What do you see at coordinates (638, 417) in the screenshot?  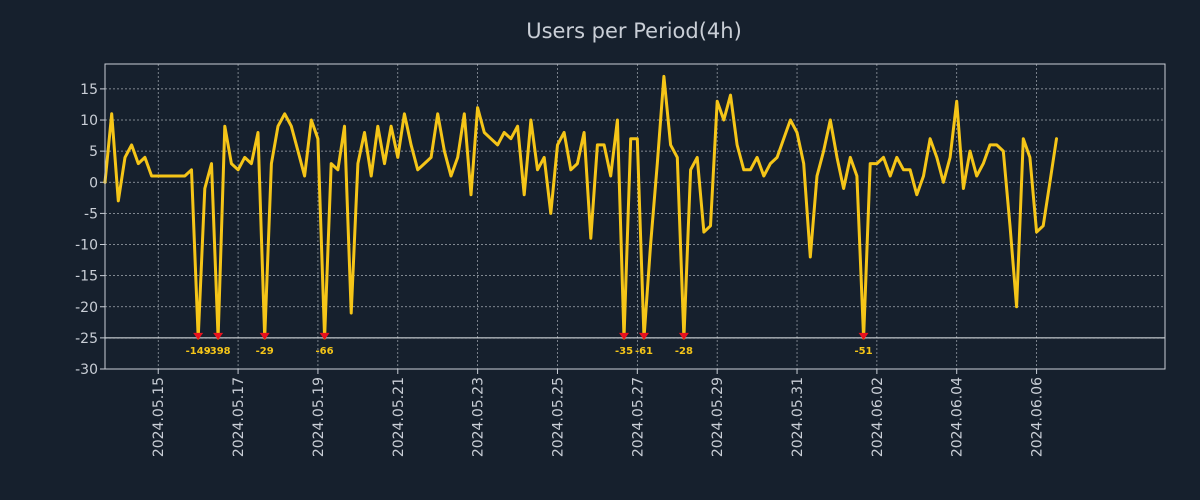 I see `x-tick-label: 2024.05.27` at bounding box center [638, 417].